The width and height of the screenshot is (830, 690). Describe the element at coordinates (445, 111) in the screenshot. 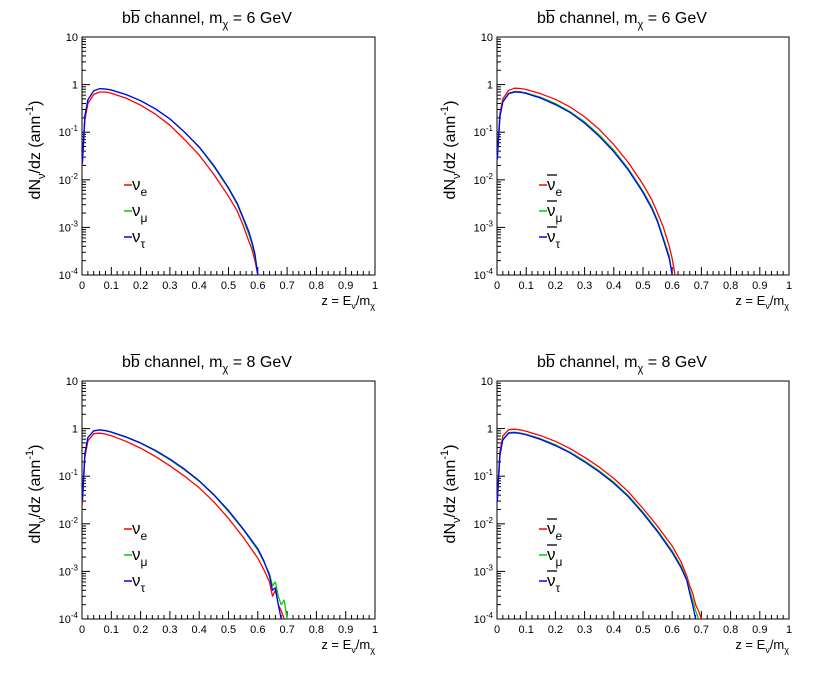

I see `y-axis-label-superscript: -1` at that location.